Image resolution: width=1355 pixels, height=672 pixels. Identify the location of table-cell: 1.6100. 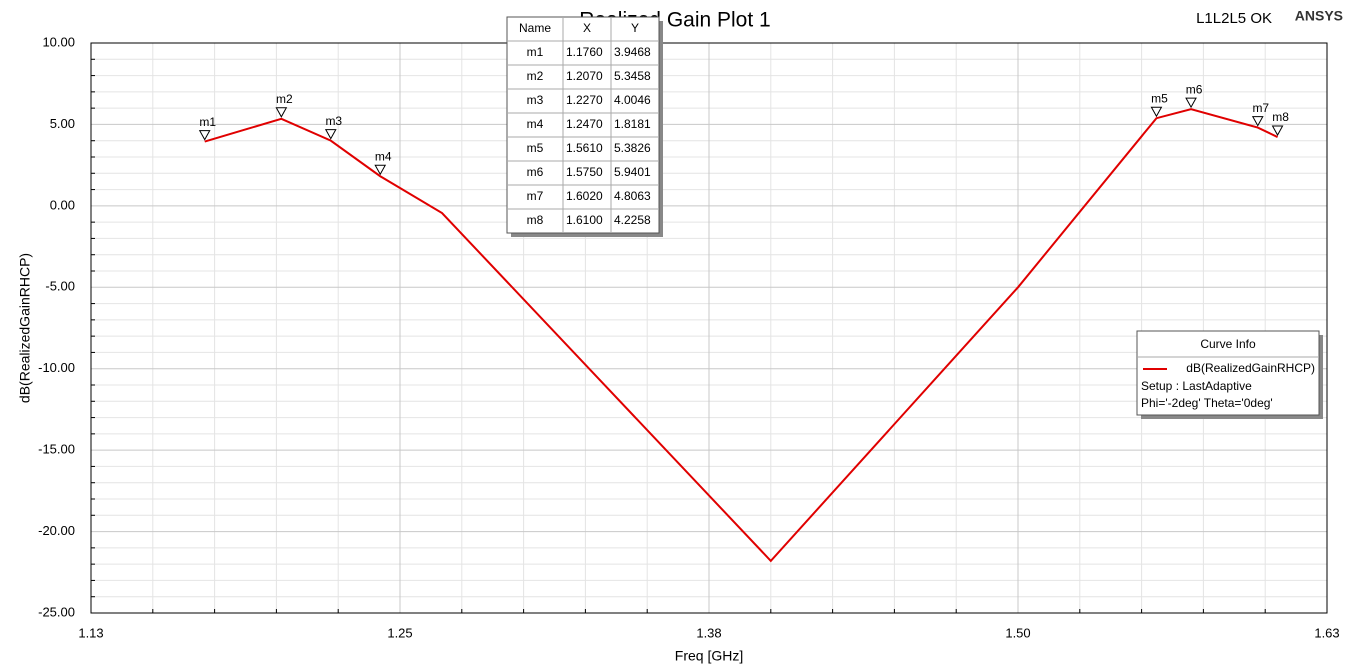
(584, 220).